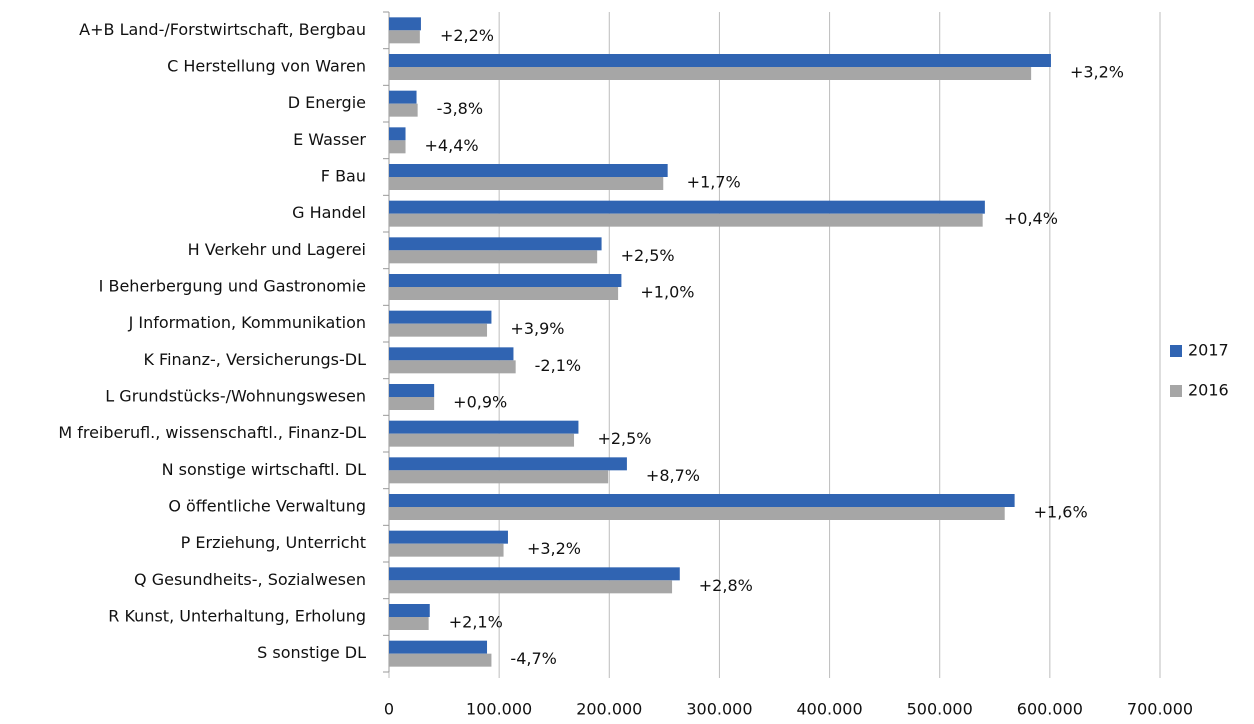  What do you see at coordinates (250, 579) in the screenshot?
I see `y-tick-label: Q Gesundheits-, Sozialwesen` at bounding box center [250, 579].